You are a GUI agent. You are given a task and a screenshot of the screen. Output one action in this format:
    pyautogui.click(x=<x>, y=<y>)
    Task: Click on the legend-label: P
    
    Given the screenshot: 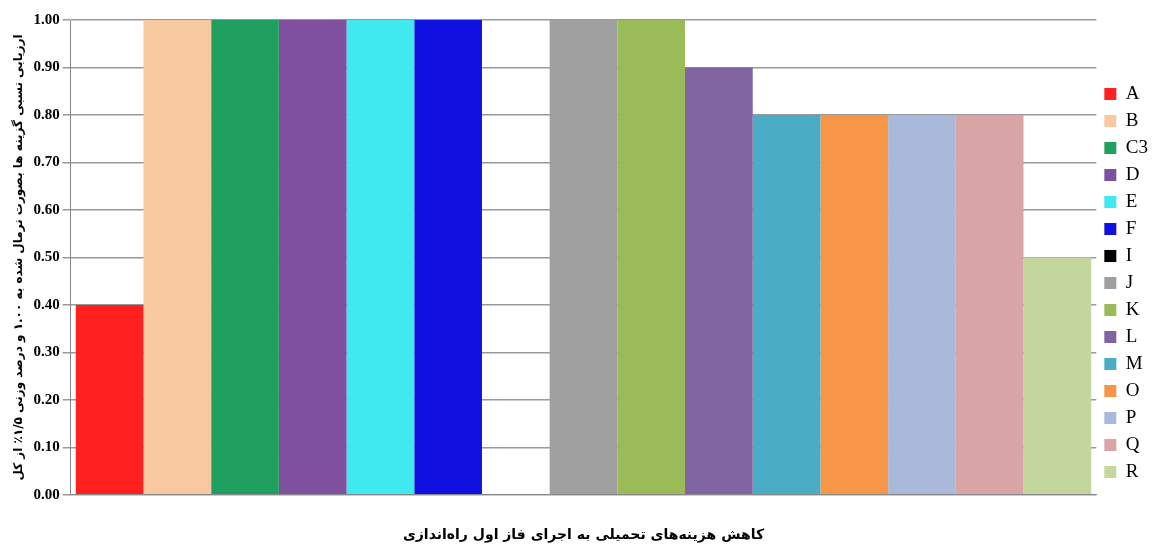 What is the action you would take?
    pyautogui.click(x=1131, y=416)
    